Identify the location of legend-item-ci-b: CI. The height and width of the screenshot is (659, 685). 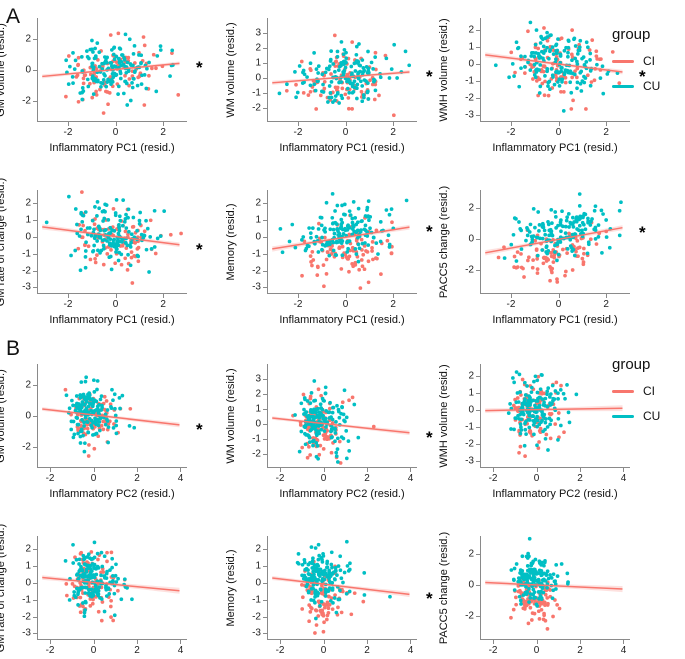
(636, 391).